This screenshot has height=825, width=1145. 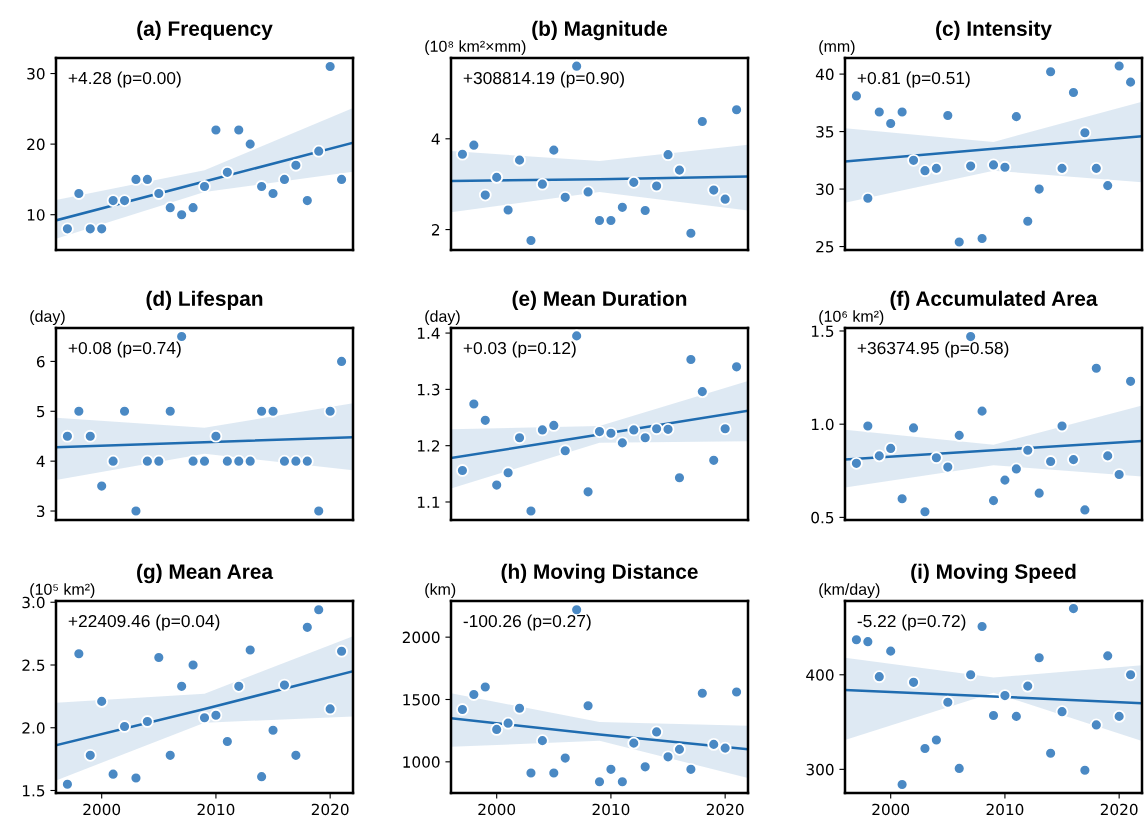 What do you see at coordinates (205, 30) in the screenshot?
I see `chart-title: (a) Frequency` at bounding box center [205, 30].